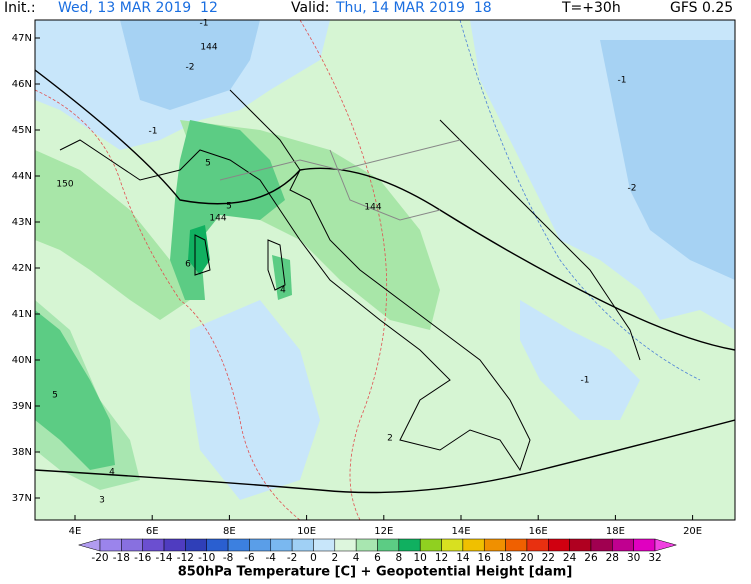  I want to click on lat-label: 45N, so click(22, 130).